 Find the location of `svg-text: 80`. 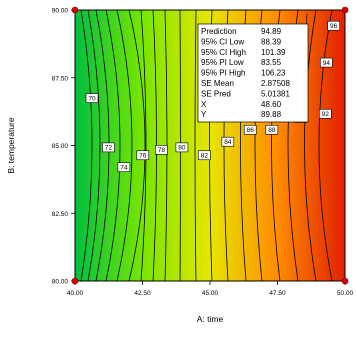

svg-text: 80 is located at coordinates (182, 148).